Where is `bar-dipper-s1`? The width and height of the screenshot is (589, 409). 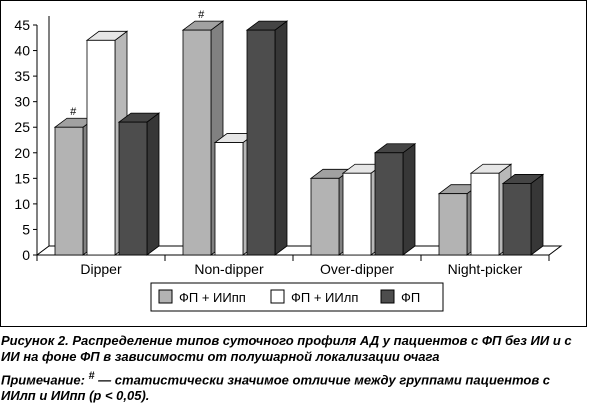
bar-dipper-s1 is located at coordinates (69, 191).